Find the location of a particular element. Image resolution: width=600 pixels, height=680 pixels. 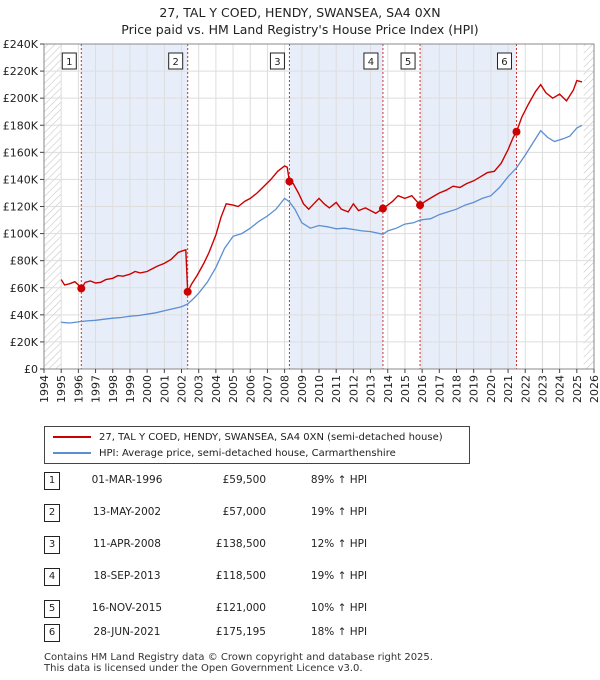

sale-price: £118,500 is located at coordinates (240, 576).